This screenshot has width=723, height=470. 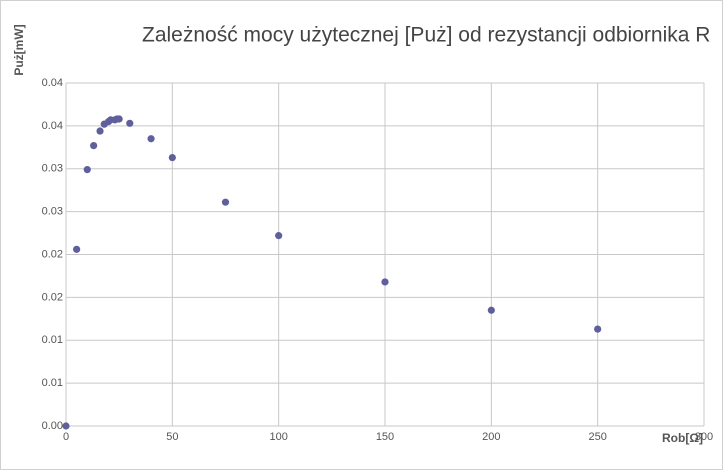 What do you see at coordinates (66, 437) in the screenshot?
I see `x-tick-label: 0` at bounding box center [66, 437].